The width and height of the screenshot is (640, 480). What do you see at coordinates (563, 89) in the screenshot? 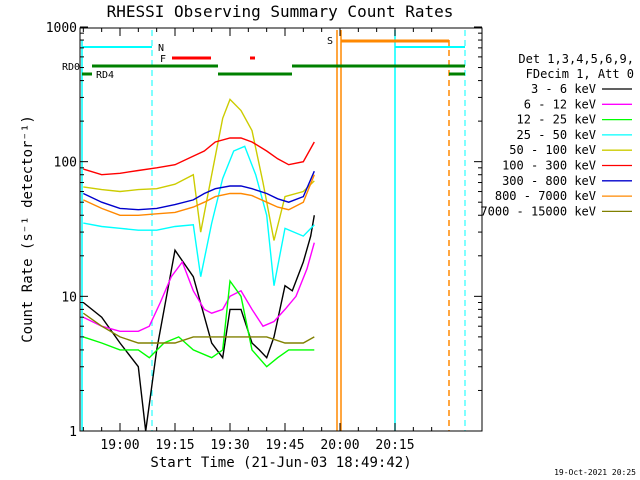
I see `legend-label-3-6-kev: 3 - 6 keV` at bounding box center [563, 89].